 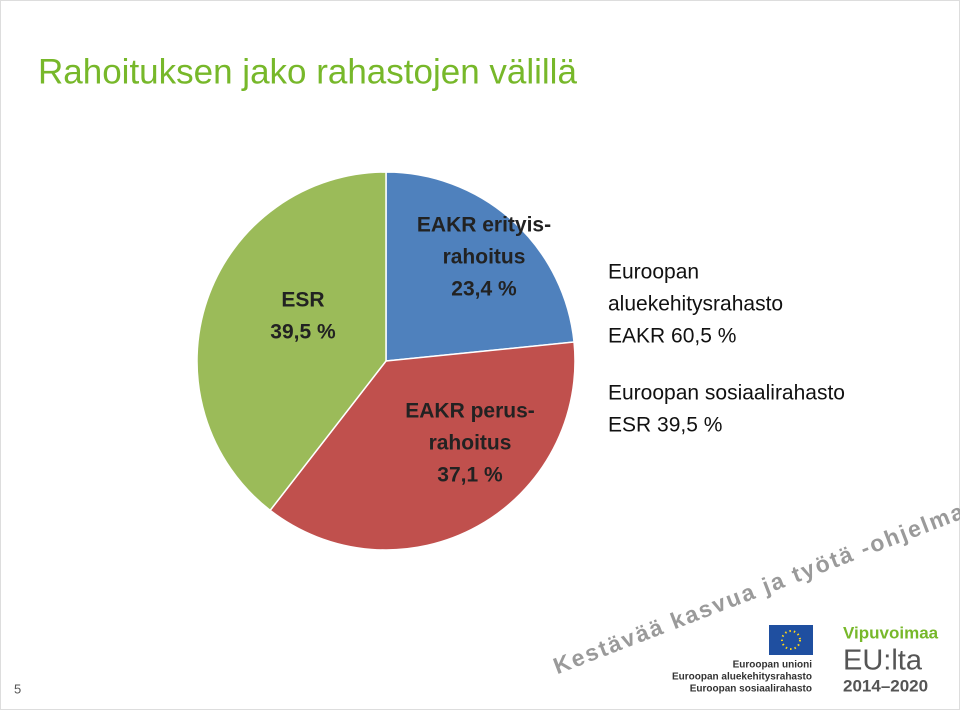 What do you see at coordinates (302, 300) in the screenshot?
I see `slice-label: ESR` at bounding box center [302, 300].